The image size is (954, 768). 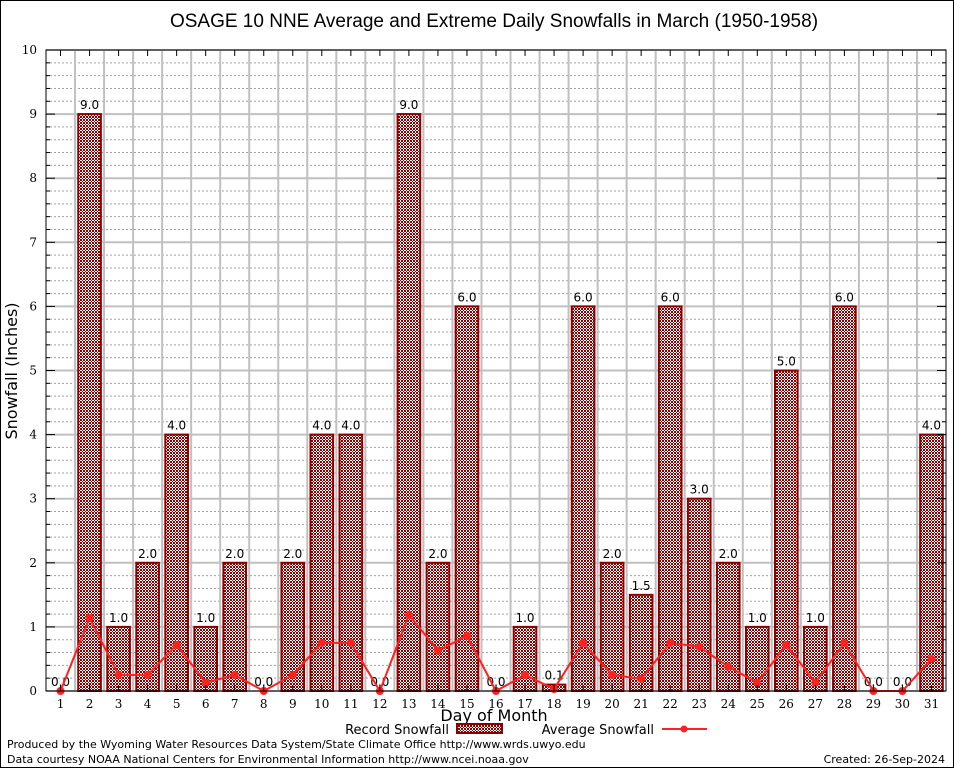 What do you see at coordinates (176, 426) in the screenshot?
I see `bar-label-day-5: 4.0` at bounding box center [176, 426].